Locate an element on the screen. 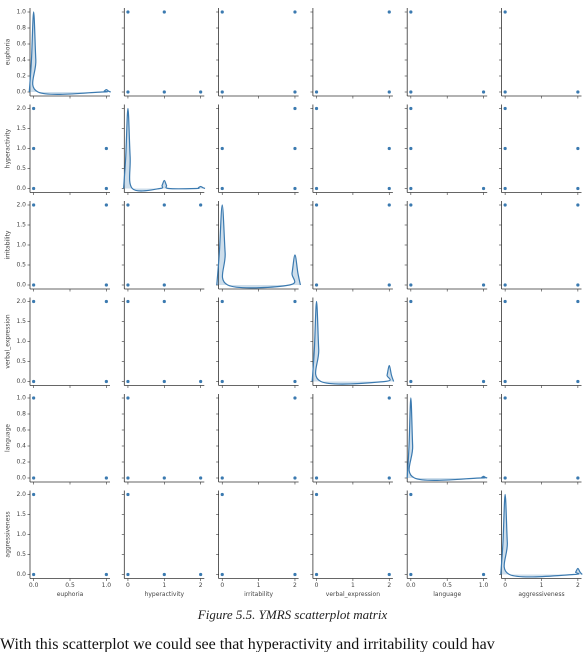 Image resolution: width=585 pixels, height=652 pixels. x-axis-label: verbal_expression is located at coordinates (353, 594).